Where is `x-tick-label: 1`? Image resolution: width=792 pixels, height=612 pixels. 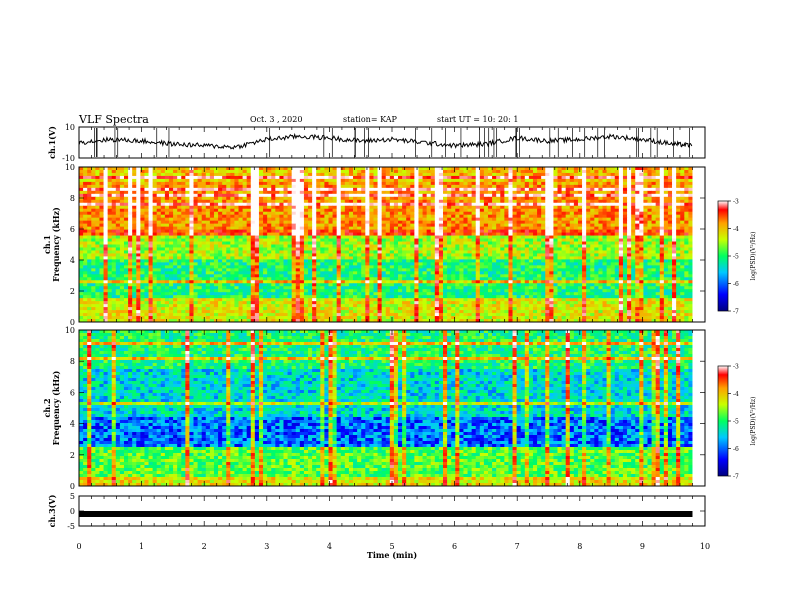 x-tick-label: 1 is located at coordinates (141, 546).